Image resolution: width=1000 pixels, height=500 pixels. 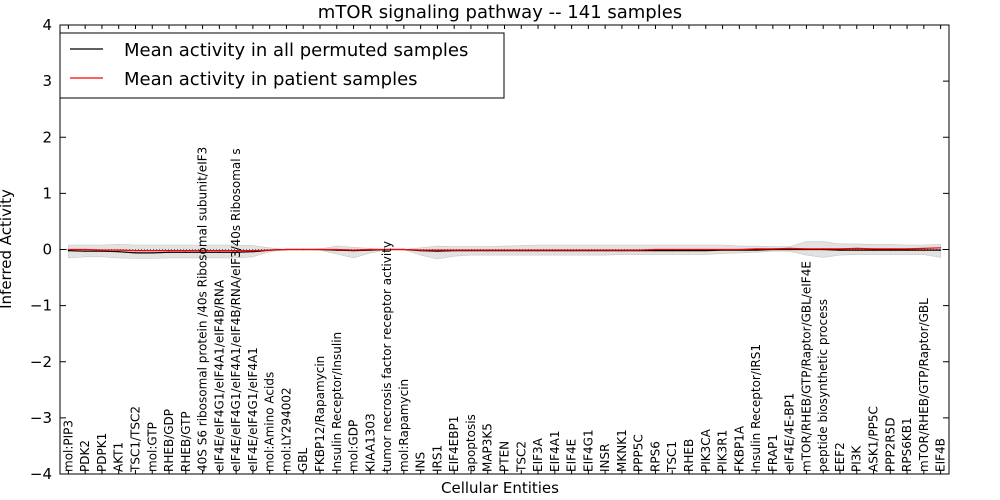 I want to click on x-tick-label: FKBP1A, so click(x=739, y=448).